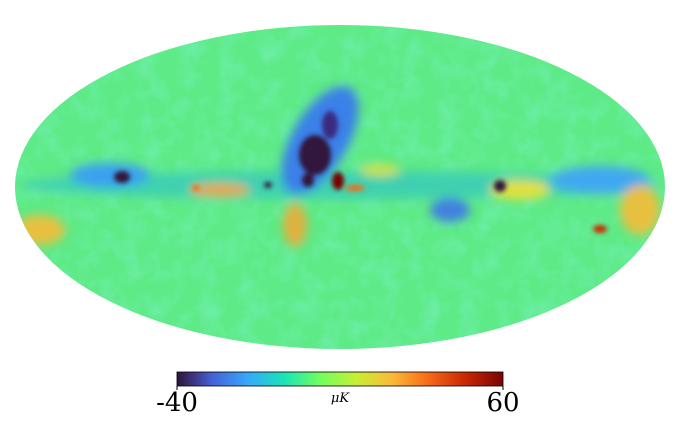  Describe the element at coordinates (340, 398) in the screenshot. I see `colorbar-unit: μK` at that location.